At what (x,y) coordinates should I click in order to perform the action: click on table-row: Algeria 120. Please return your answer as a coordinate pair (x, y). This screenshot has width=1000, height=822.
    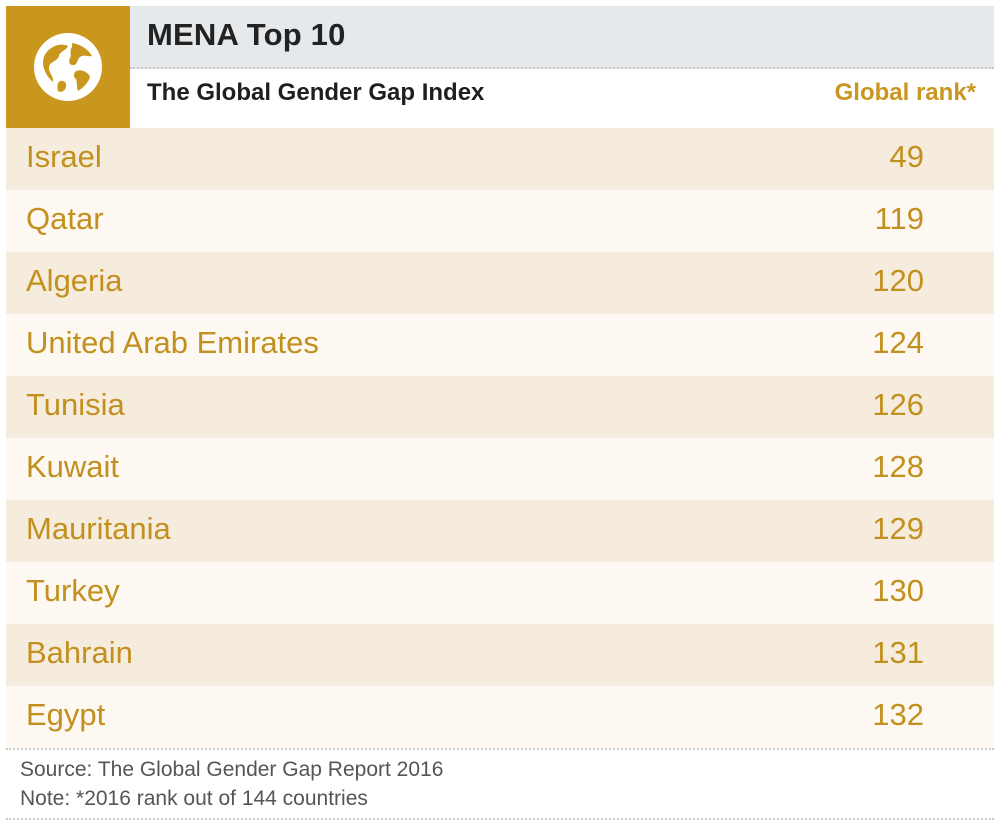
    Looking at the image, I should click on (500, 283).